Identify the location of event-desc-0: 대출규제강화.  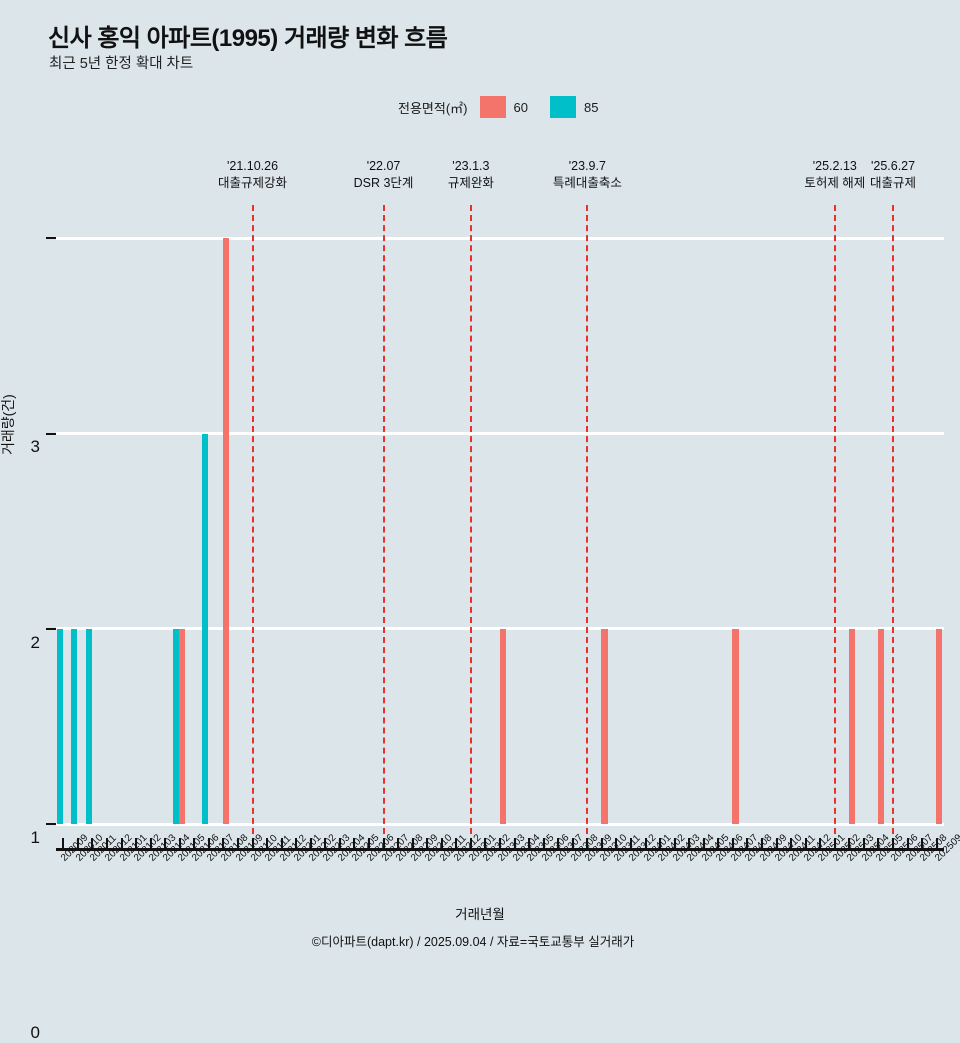
(253, 183).